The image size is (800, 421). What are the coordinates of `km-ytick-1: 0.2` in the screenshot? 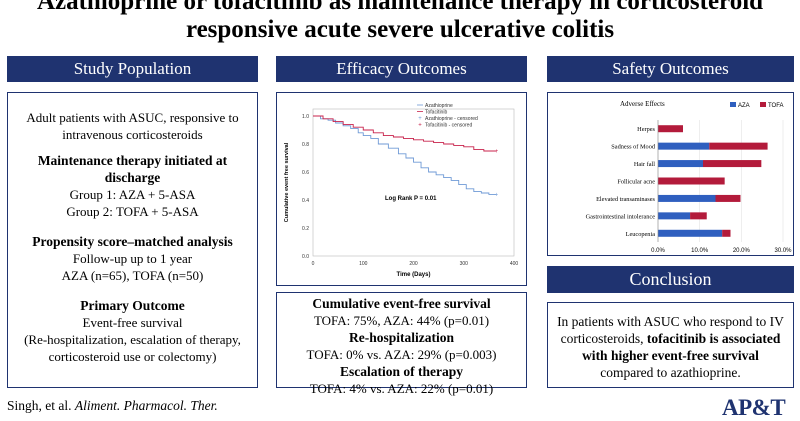 It's located at (305, 229).